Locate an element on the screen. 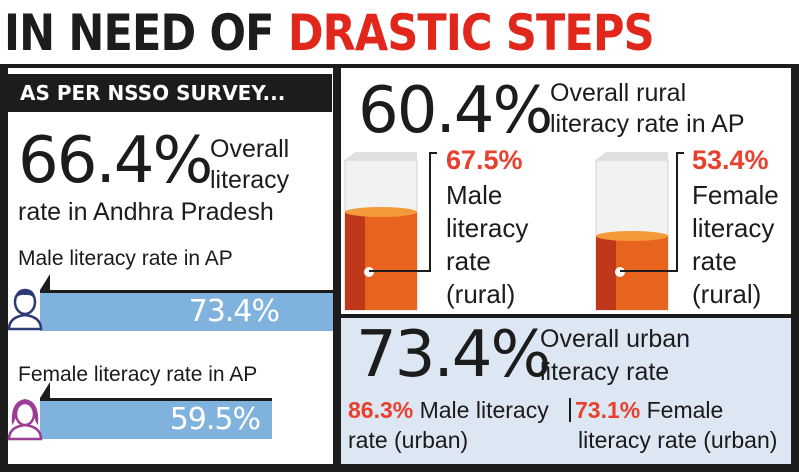  male-rural-line1: Male is located at coordinates (474, 195).